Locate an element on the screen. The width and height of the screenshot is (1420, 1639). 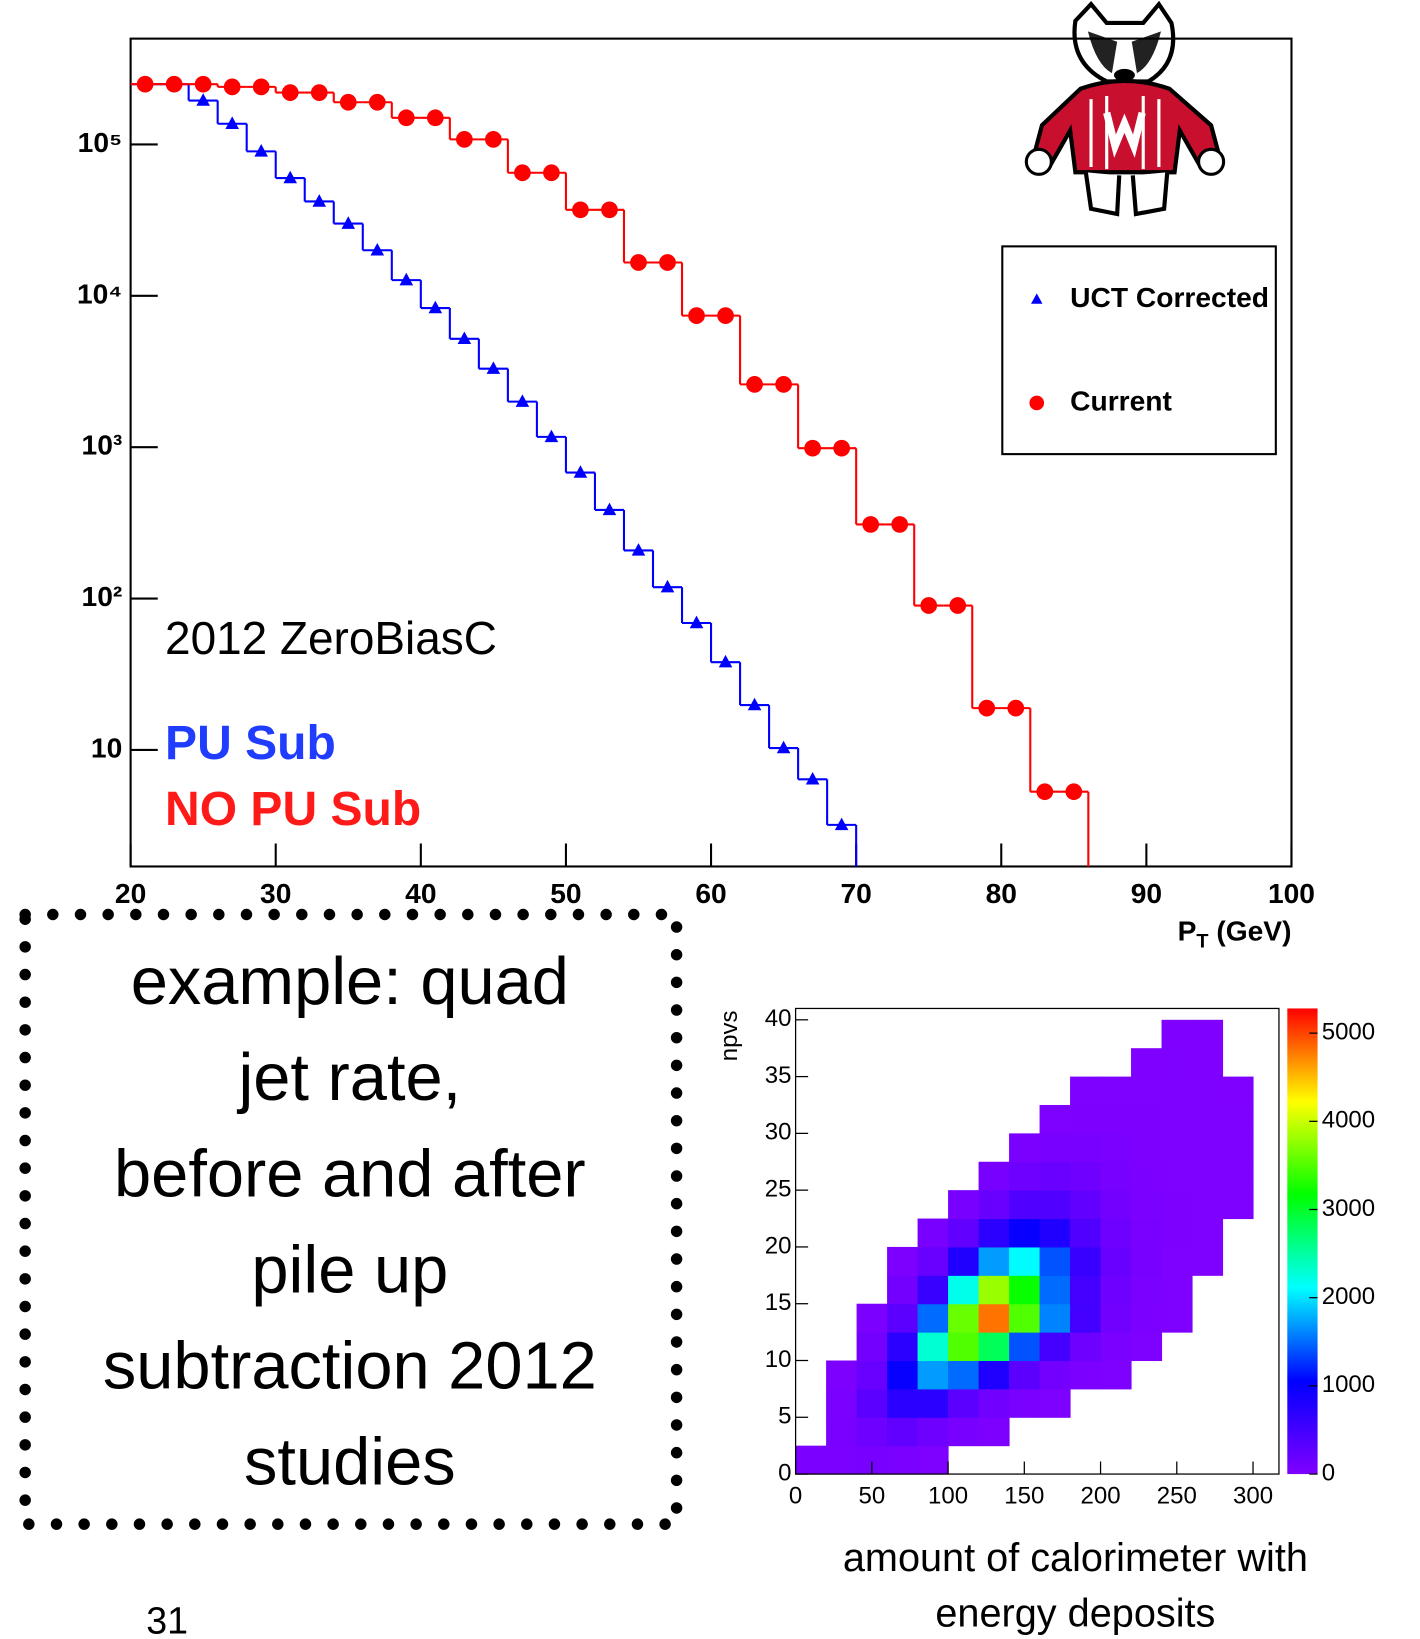
y-tick-label: 20 is located at coordinates (778, 1245).